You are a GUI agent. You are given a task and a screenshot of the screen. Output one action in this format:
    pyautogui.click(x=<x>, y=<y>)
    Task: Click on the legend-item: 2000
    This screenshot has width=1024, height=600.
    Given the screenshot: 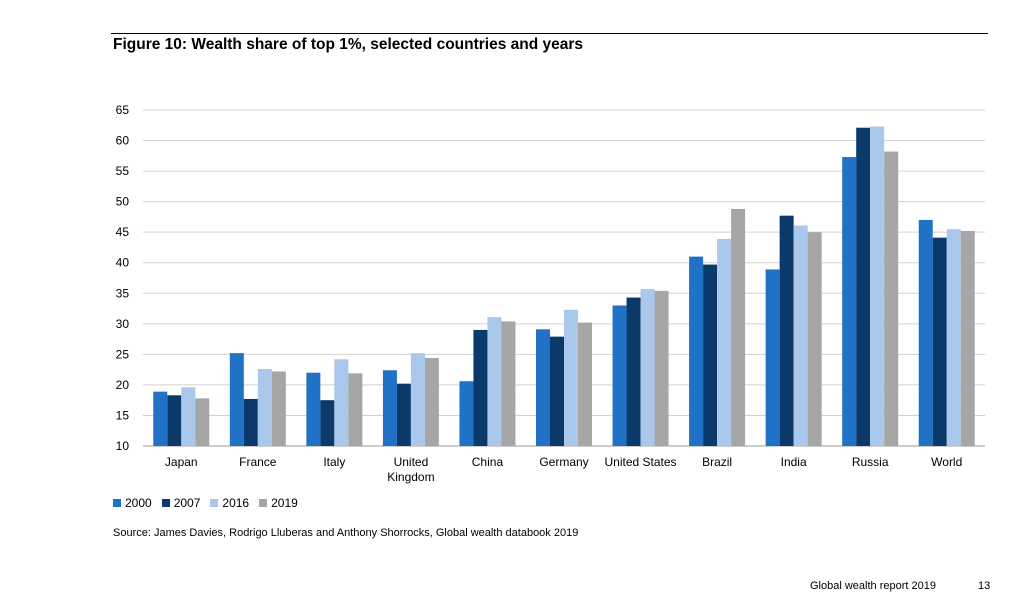 What is the action you would take?
    pyautogui.click(x=132, y=503)
    